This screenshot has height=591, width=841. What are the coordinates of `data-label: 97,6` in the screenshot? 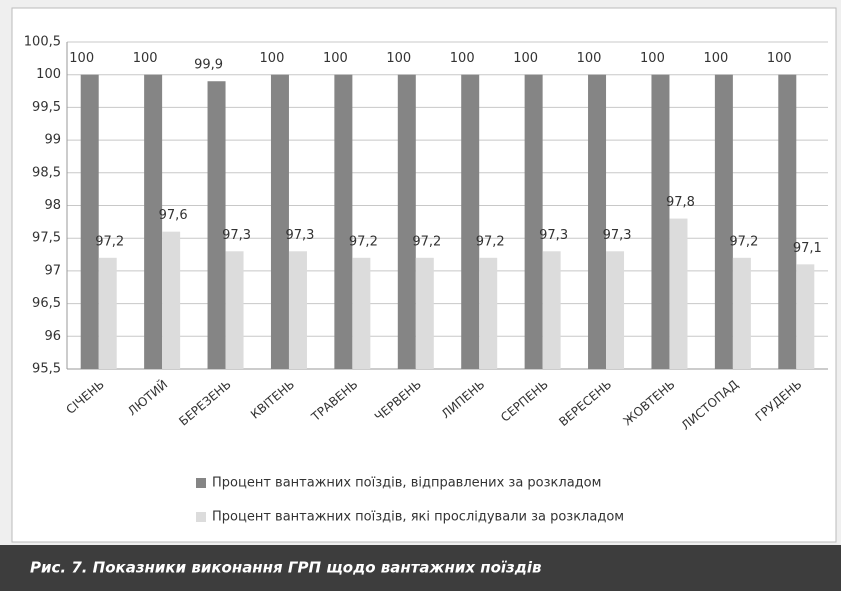 It's located at (173, 215).